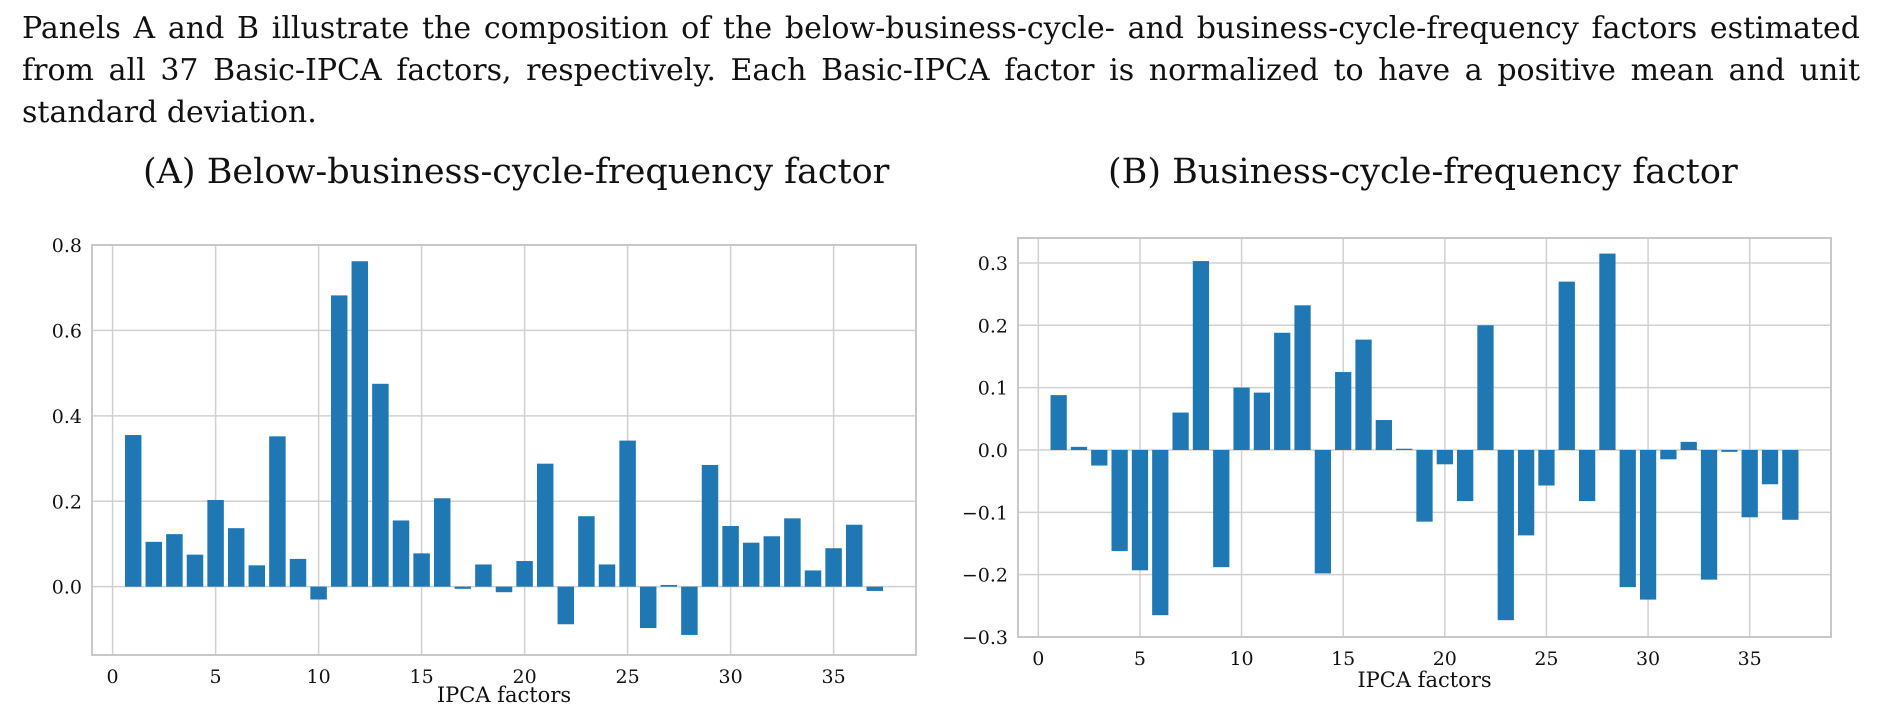  I want to click on panel-b-title: (B) Business-cycle-frequency factor, so click(1423, 172).